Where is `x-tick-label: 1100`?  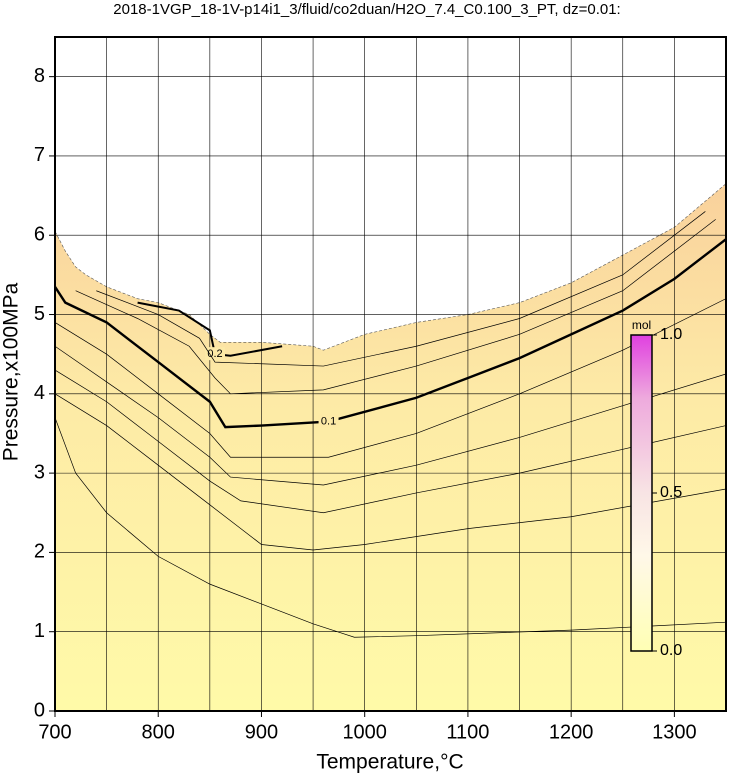 x-tick-label: 1100 is located at coordinates (467, 732).